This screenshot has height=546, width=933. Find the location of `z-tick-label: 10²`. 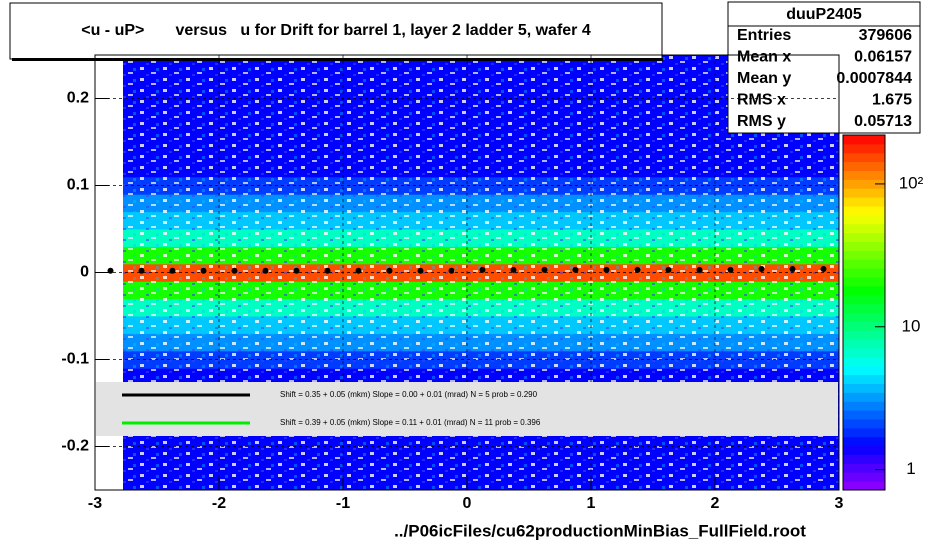

z-tick-label: 10² is located at coordinates (911, 182).